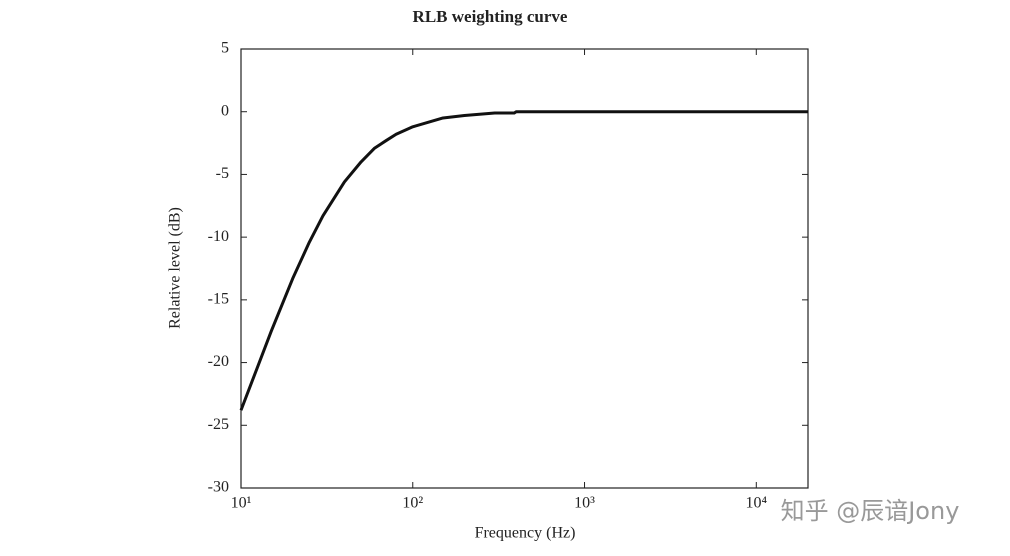 The width and height of the screenshot is (1010, 556). I want to click on y-tick-label: -10, so click(218, 236).